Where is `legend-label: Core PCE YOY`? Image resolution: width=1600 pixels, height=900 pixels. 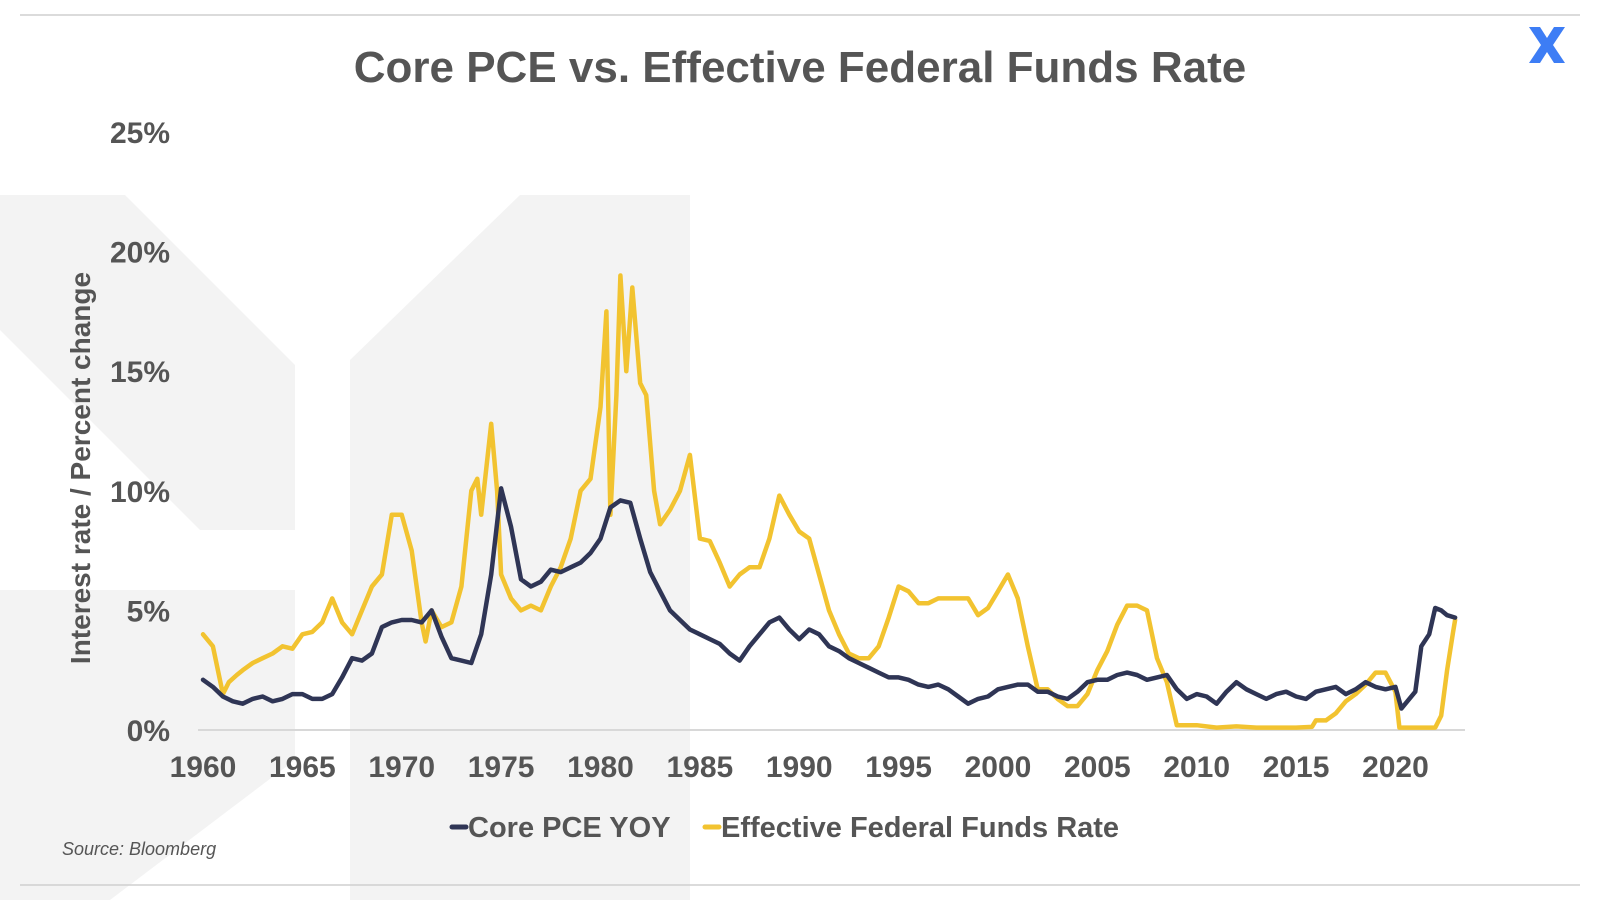
legend-label: Core PCE YOY is located at coordinates (569, 828).